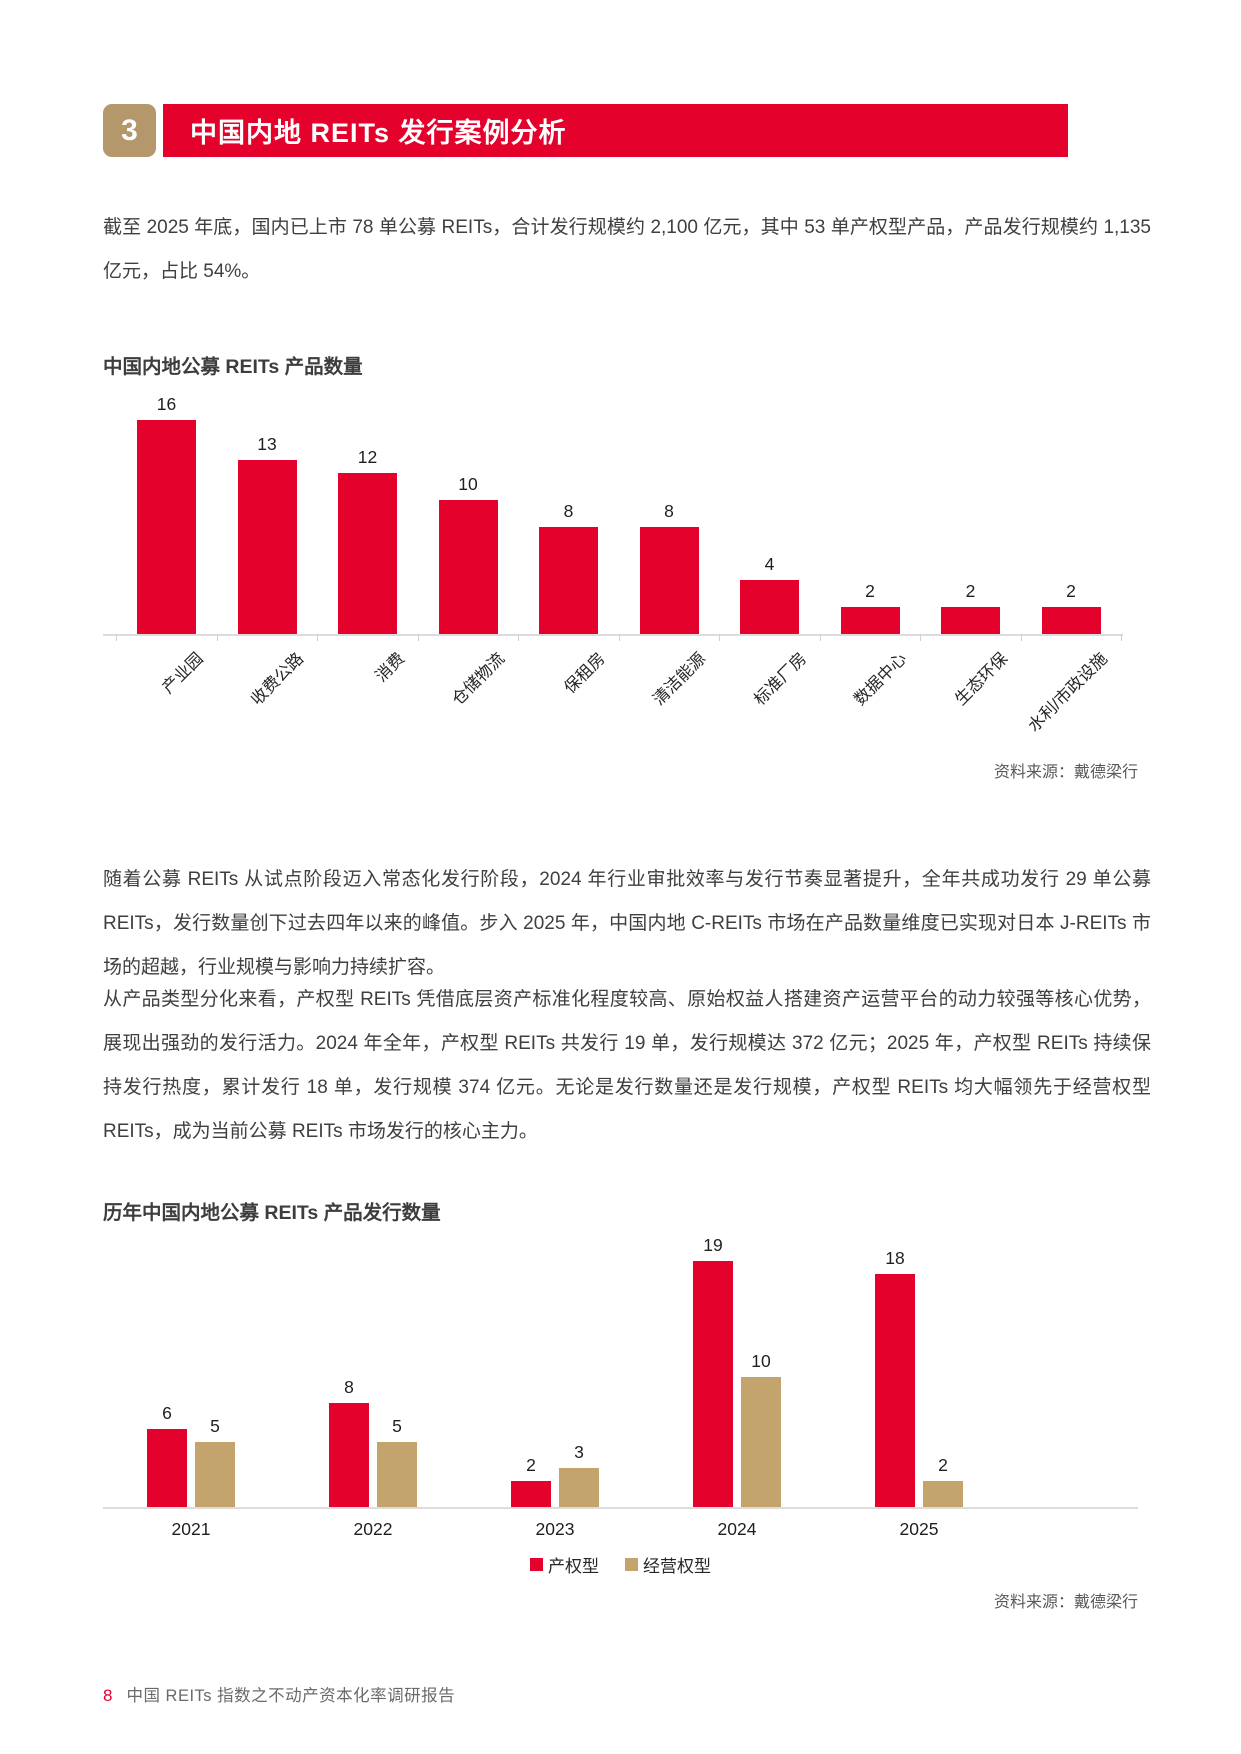 The width and height of the screenshot is (1241, 1754). What do you see at coordinates (468, 567) in the screenshot?
I see `bar-仓储物流` at bounding box center [468, 567].